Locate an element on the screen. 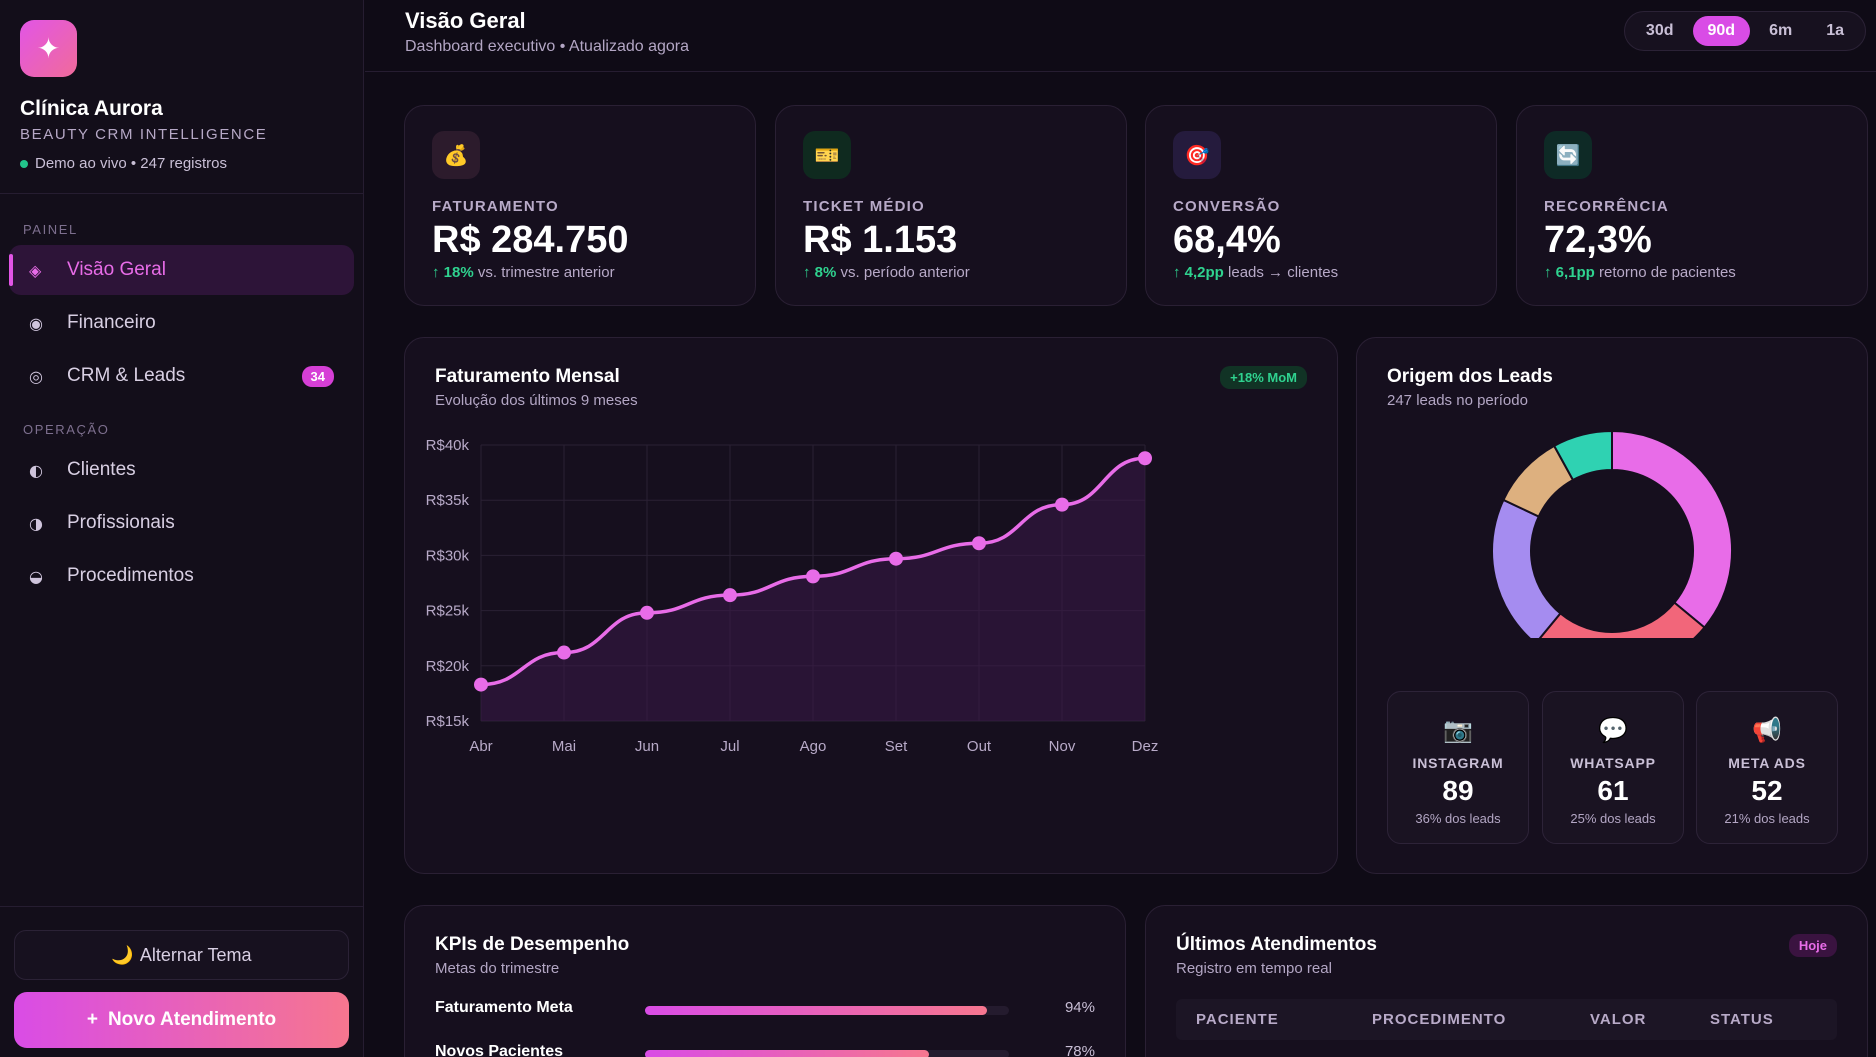 The height and width of the screenshot is (1057, 1876). range-30d-button: 30d is located at coordinates (1659, 30).